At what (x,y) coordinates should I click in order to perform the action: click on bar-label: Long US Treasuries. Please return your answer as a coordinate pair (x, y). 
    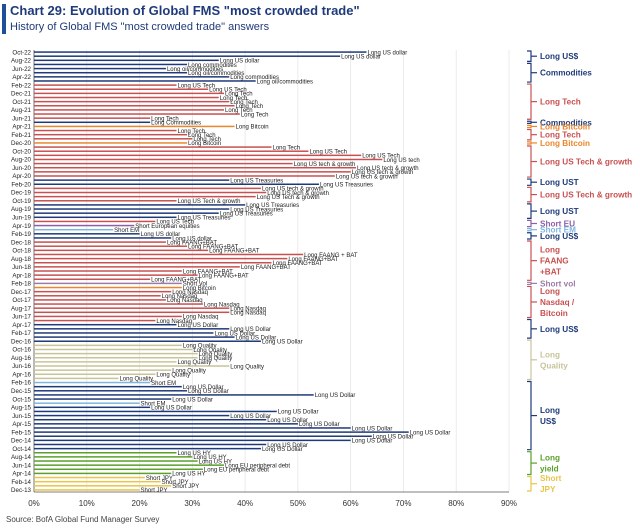
    Looking at the image, I should click on (256, 210).